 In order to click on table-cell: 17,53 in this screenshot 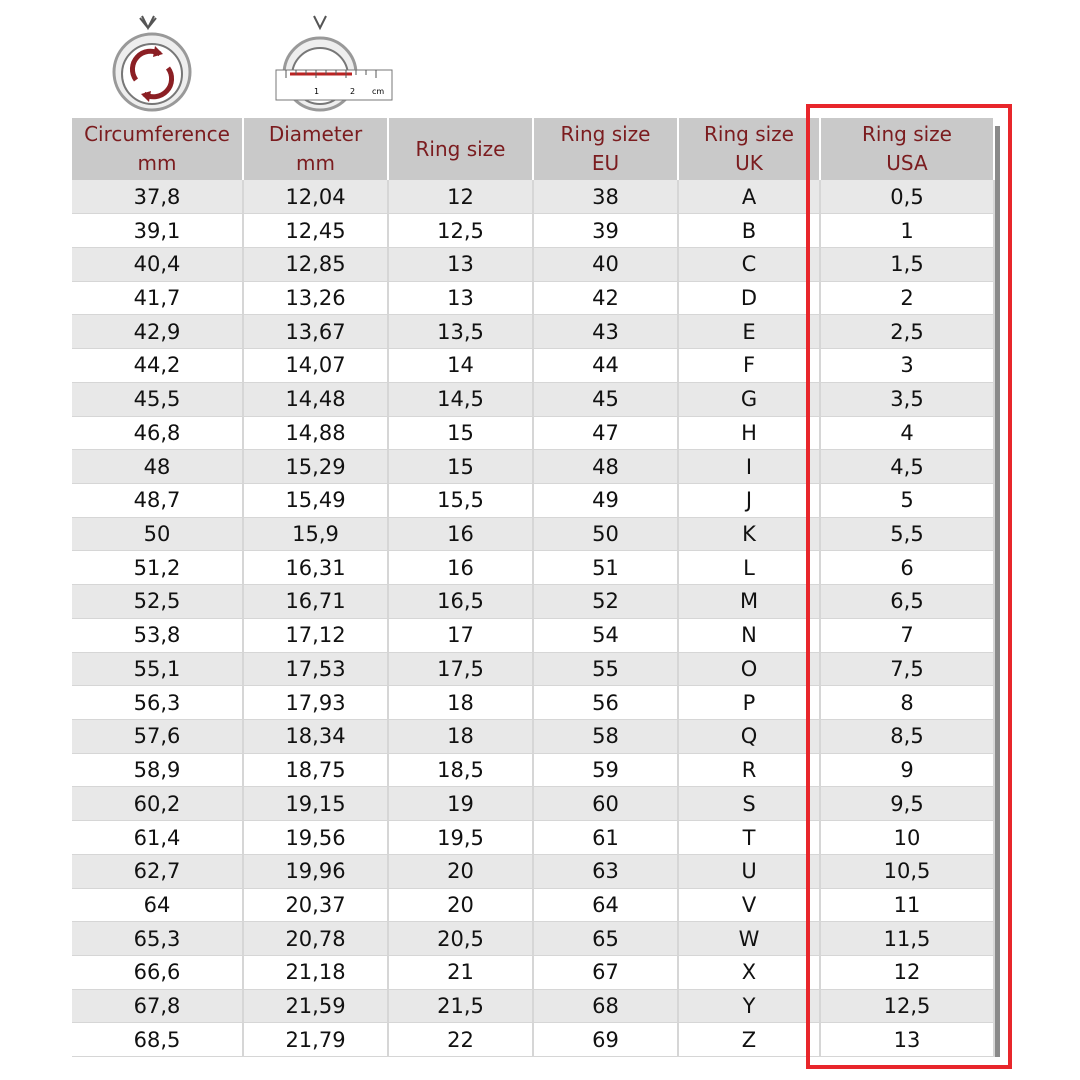, I will do `click(316, 669)`.